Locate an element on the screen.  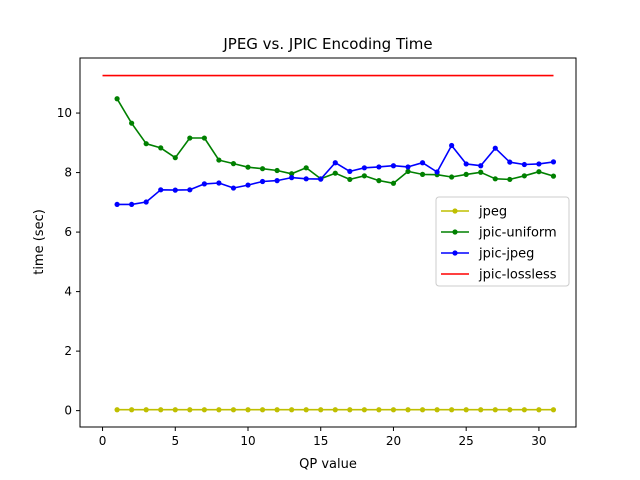
x-tick-label: 10 is located at coordinates (247, 441).